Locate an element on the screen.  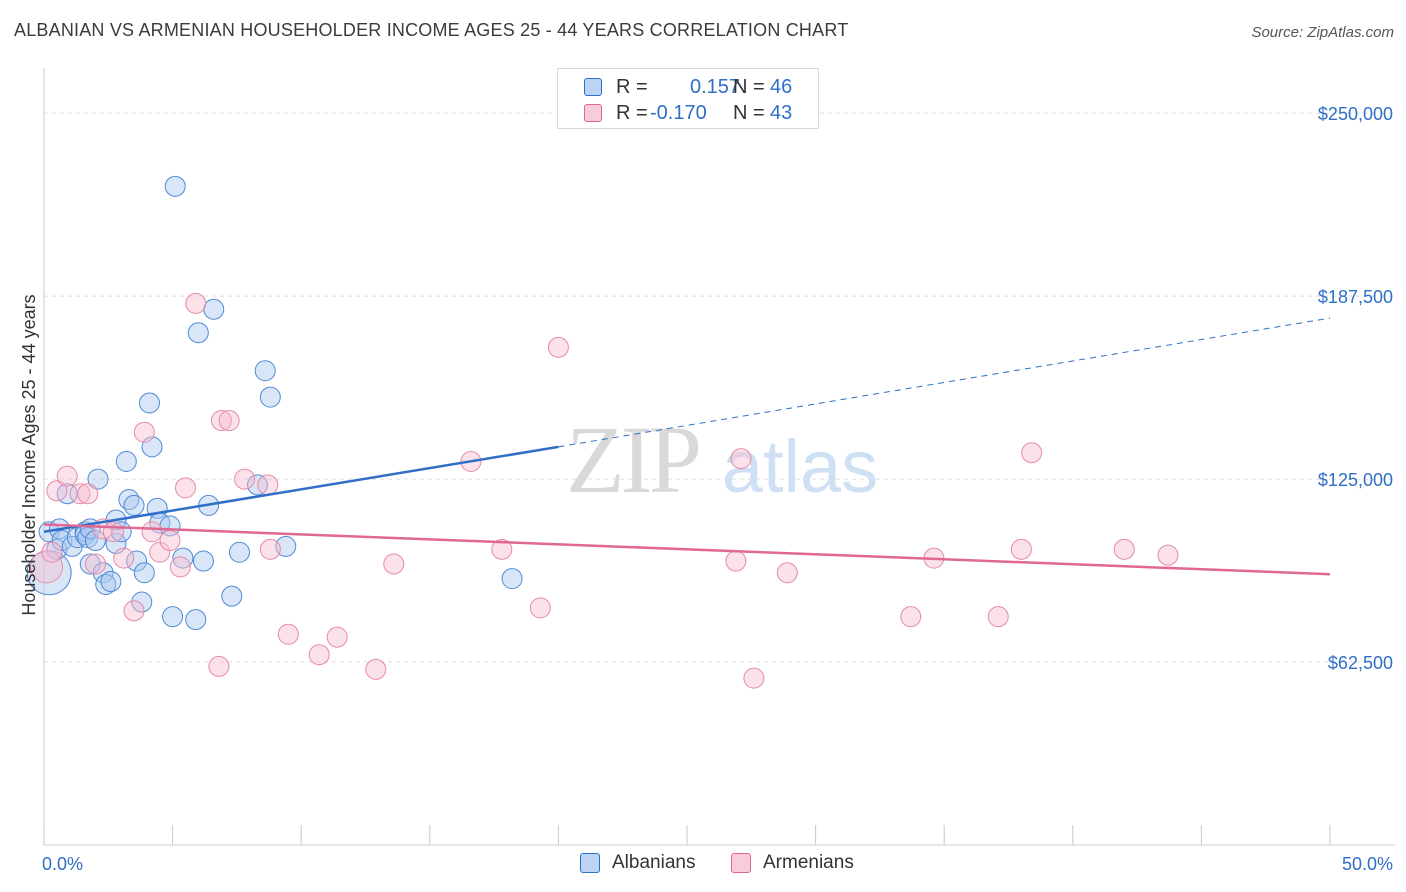
y-tick-label: $250,000 is located at coordinates (1355, 114).